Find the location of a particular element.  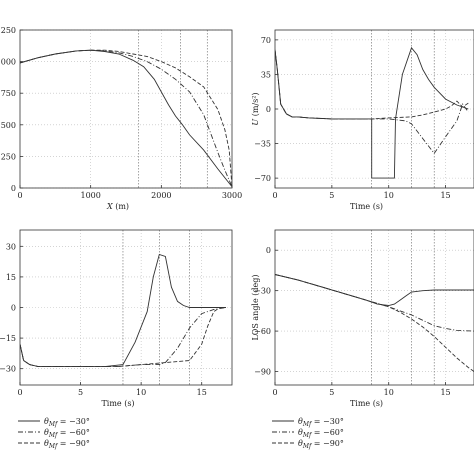

y-tick-label: 70 is located at coordinates (266, 40).